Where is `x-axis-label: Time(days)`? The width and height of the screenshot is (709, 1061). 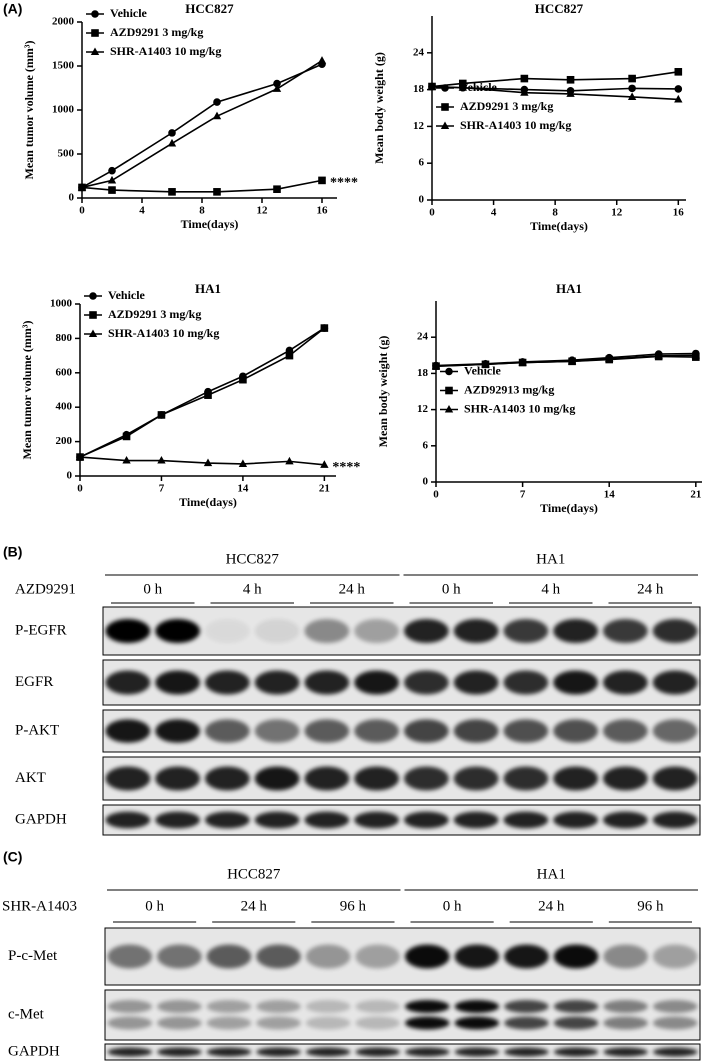
x-axis-label: Time(days) is located at coordinates (559, 226).